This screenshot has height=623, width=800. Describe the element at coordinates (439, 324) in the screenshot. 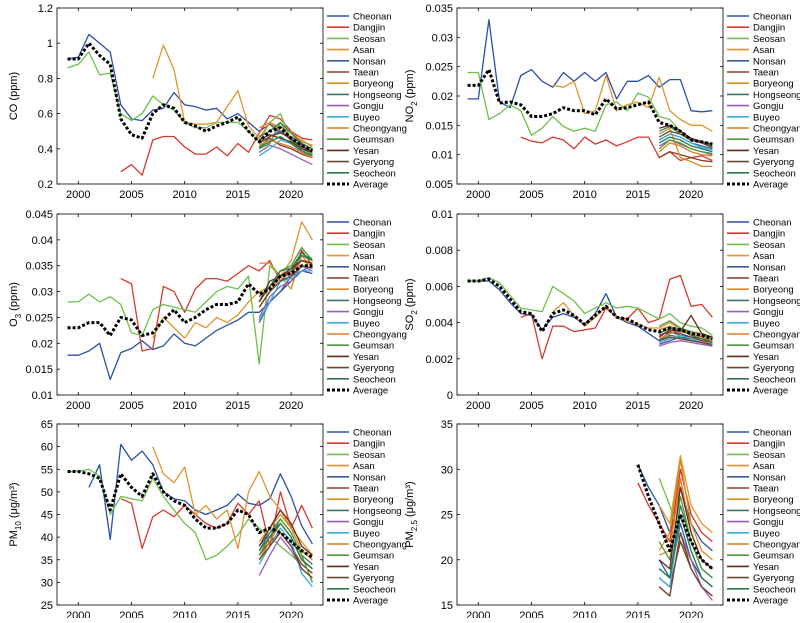

I see `y-tick-label: 0.004` at that location.